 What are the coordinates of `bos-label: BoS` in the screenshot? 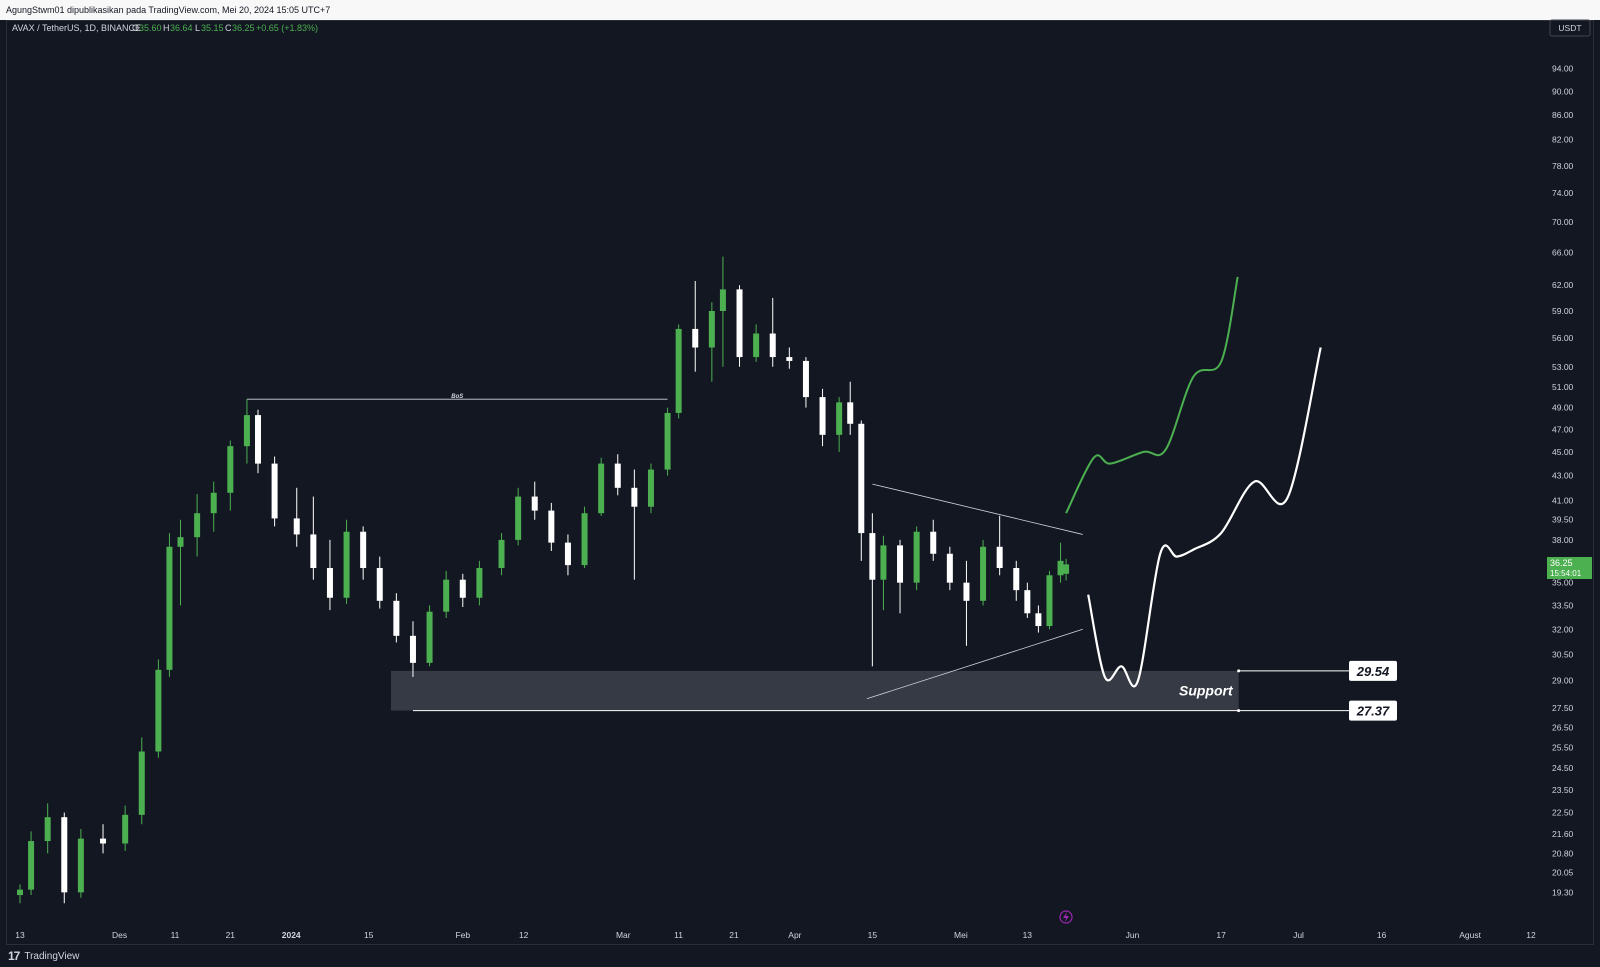 It's located at (457, 397).